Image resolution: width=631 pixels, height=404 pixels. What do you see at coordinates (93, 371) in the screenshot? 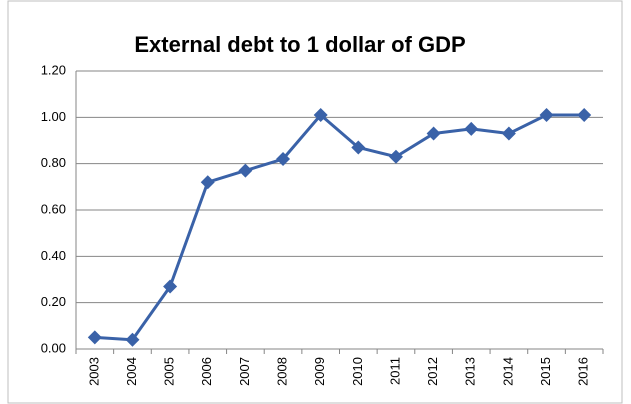
I see `x-tick-label: 2003` at bounding box center [93, 371].